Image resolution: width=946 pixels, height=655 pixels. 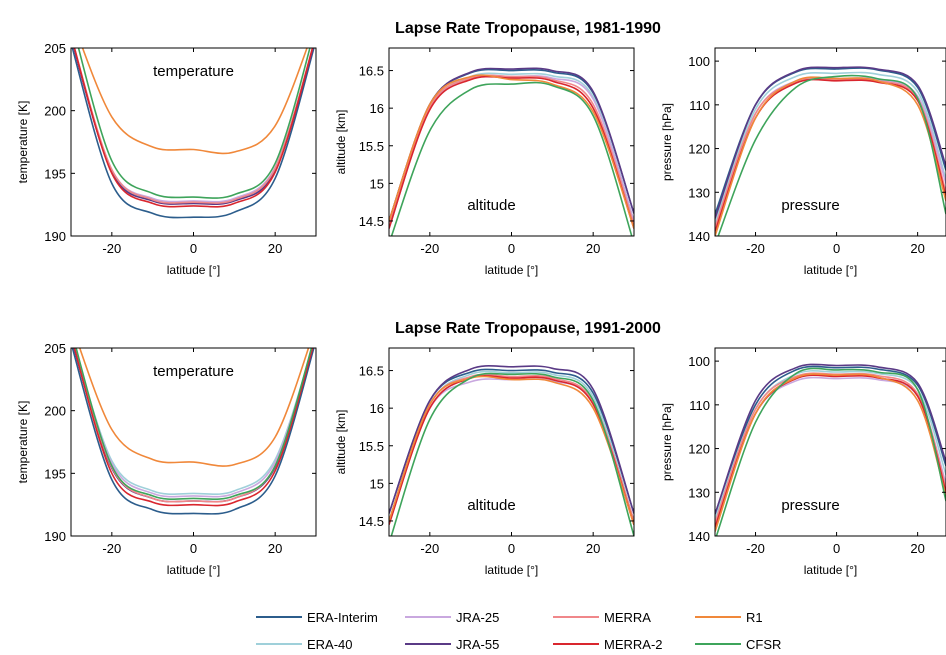 What do you see at coordinates (528, 28) in the screenshot?
I see `section-title-1981-1990: Lapse Rate Tropopause, 1981-1990` at bounding box center [528, 28].